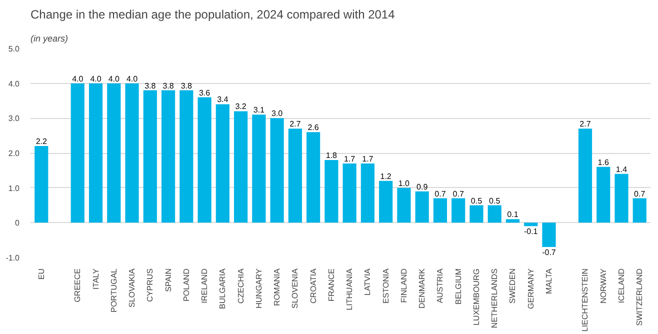 The width and height of the screenshot is (658, 334). Describe the element at coordinates (386, 176) in the screenshot. I see `data-label: 1.2` at that location.